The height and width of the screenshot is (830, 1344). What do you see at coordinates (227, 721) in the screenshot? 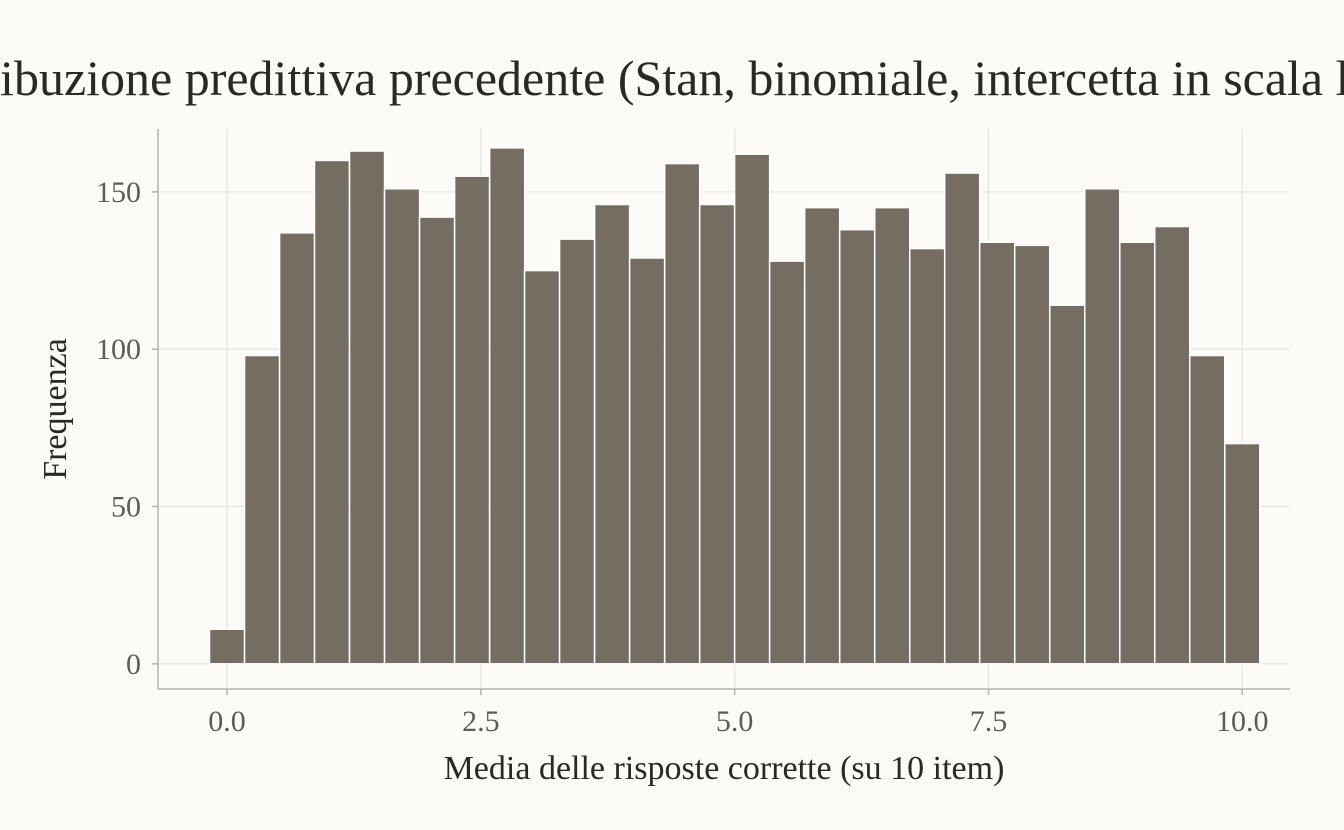
I see `x-tick-label-0: 0.0` at bounding box center [227, 721].